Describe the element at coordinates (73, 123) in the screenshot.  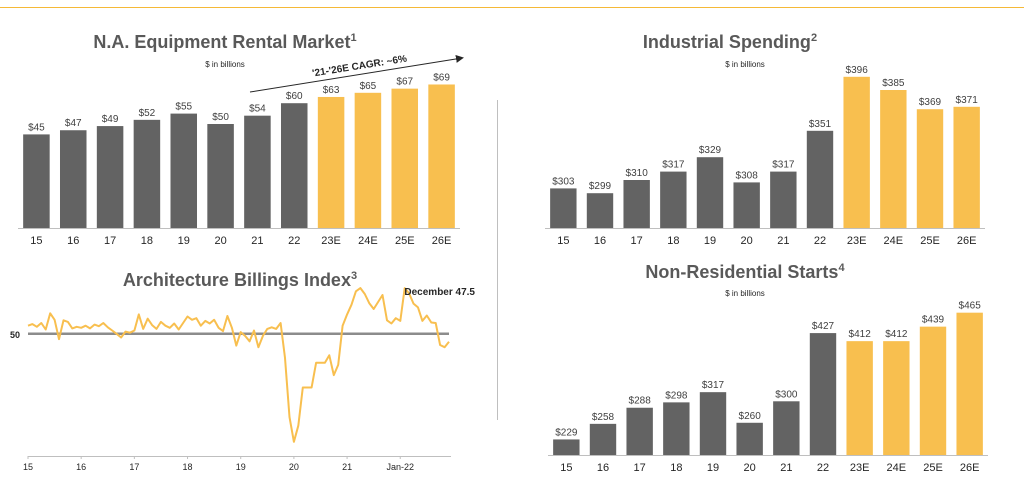
I see `rental-data-label: $47` at that location.